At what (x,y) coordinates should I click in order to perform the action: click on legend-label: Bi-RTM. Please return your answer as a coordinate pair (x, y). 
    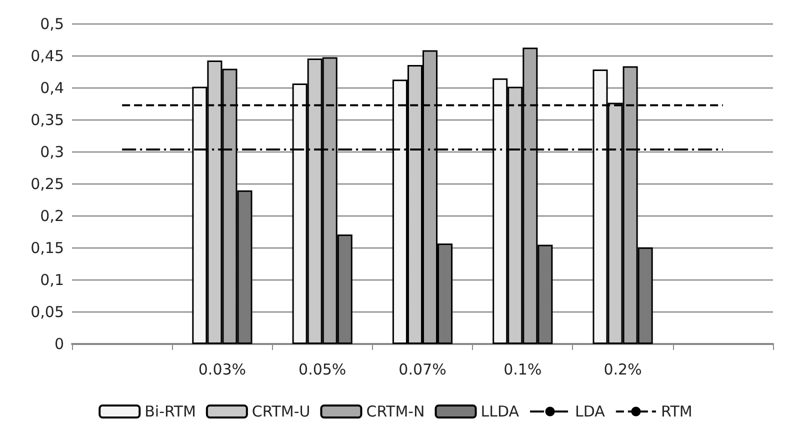
    Looking at the image, I should click on (170, 411).